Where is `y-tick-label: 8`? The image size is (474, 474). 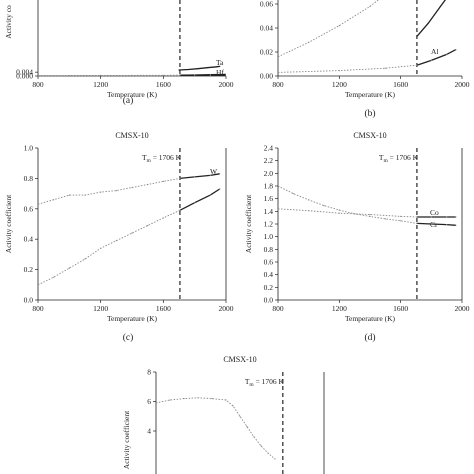
y-tick-label: 8 is located at coordinates (149, 372).